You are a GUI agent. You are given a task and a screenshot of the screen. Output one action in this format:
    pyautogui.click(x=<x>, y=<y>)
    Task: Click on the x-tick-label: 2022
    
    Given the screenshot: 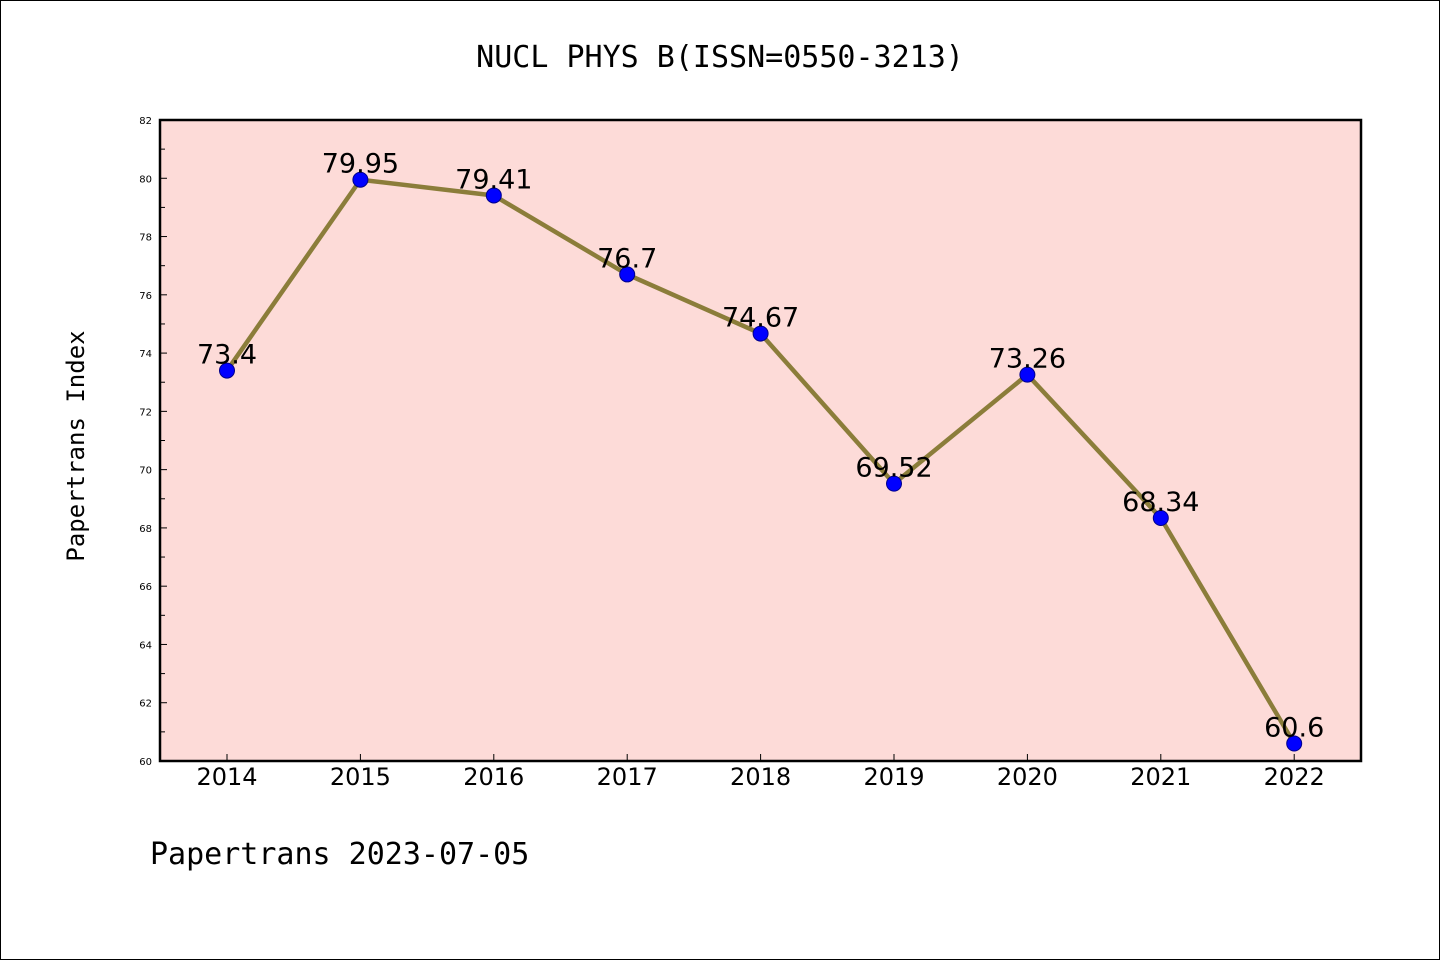 What is the action you would take?
    pyautogui.click(x=1294, y=777)
    